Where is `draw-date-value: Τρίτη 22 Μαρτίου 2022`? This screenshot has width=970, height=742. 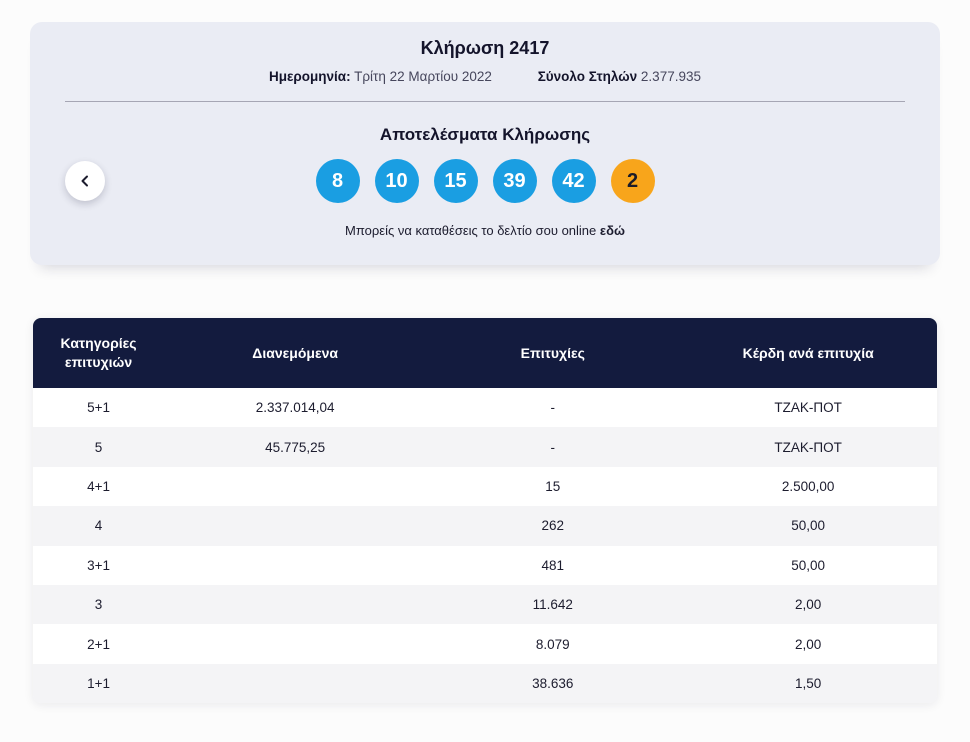
draw-date-value: Τρίτη 22 Μαρτίου 2022 is located at coordinates (423, 76).